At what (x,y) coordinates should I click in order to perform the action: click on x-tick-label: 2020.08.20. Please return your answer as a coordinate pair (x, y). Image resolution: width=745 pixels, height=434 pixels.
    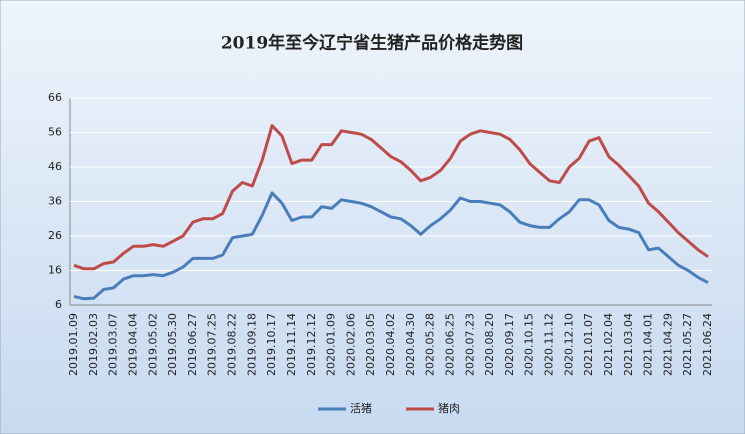
    Looking at the image, I should click on (489, 344).